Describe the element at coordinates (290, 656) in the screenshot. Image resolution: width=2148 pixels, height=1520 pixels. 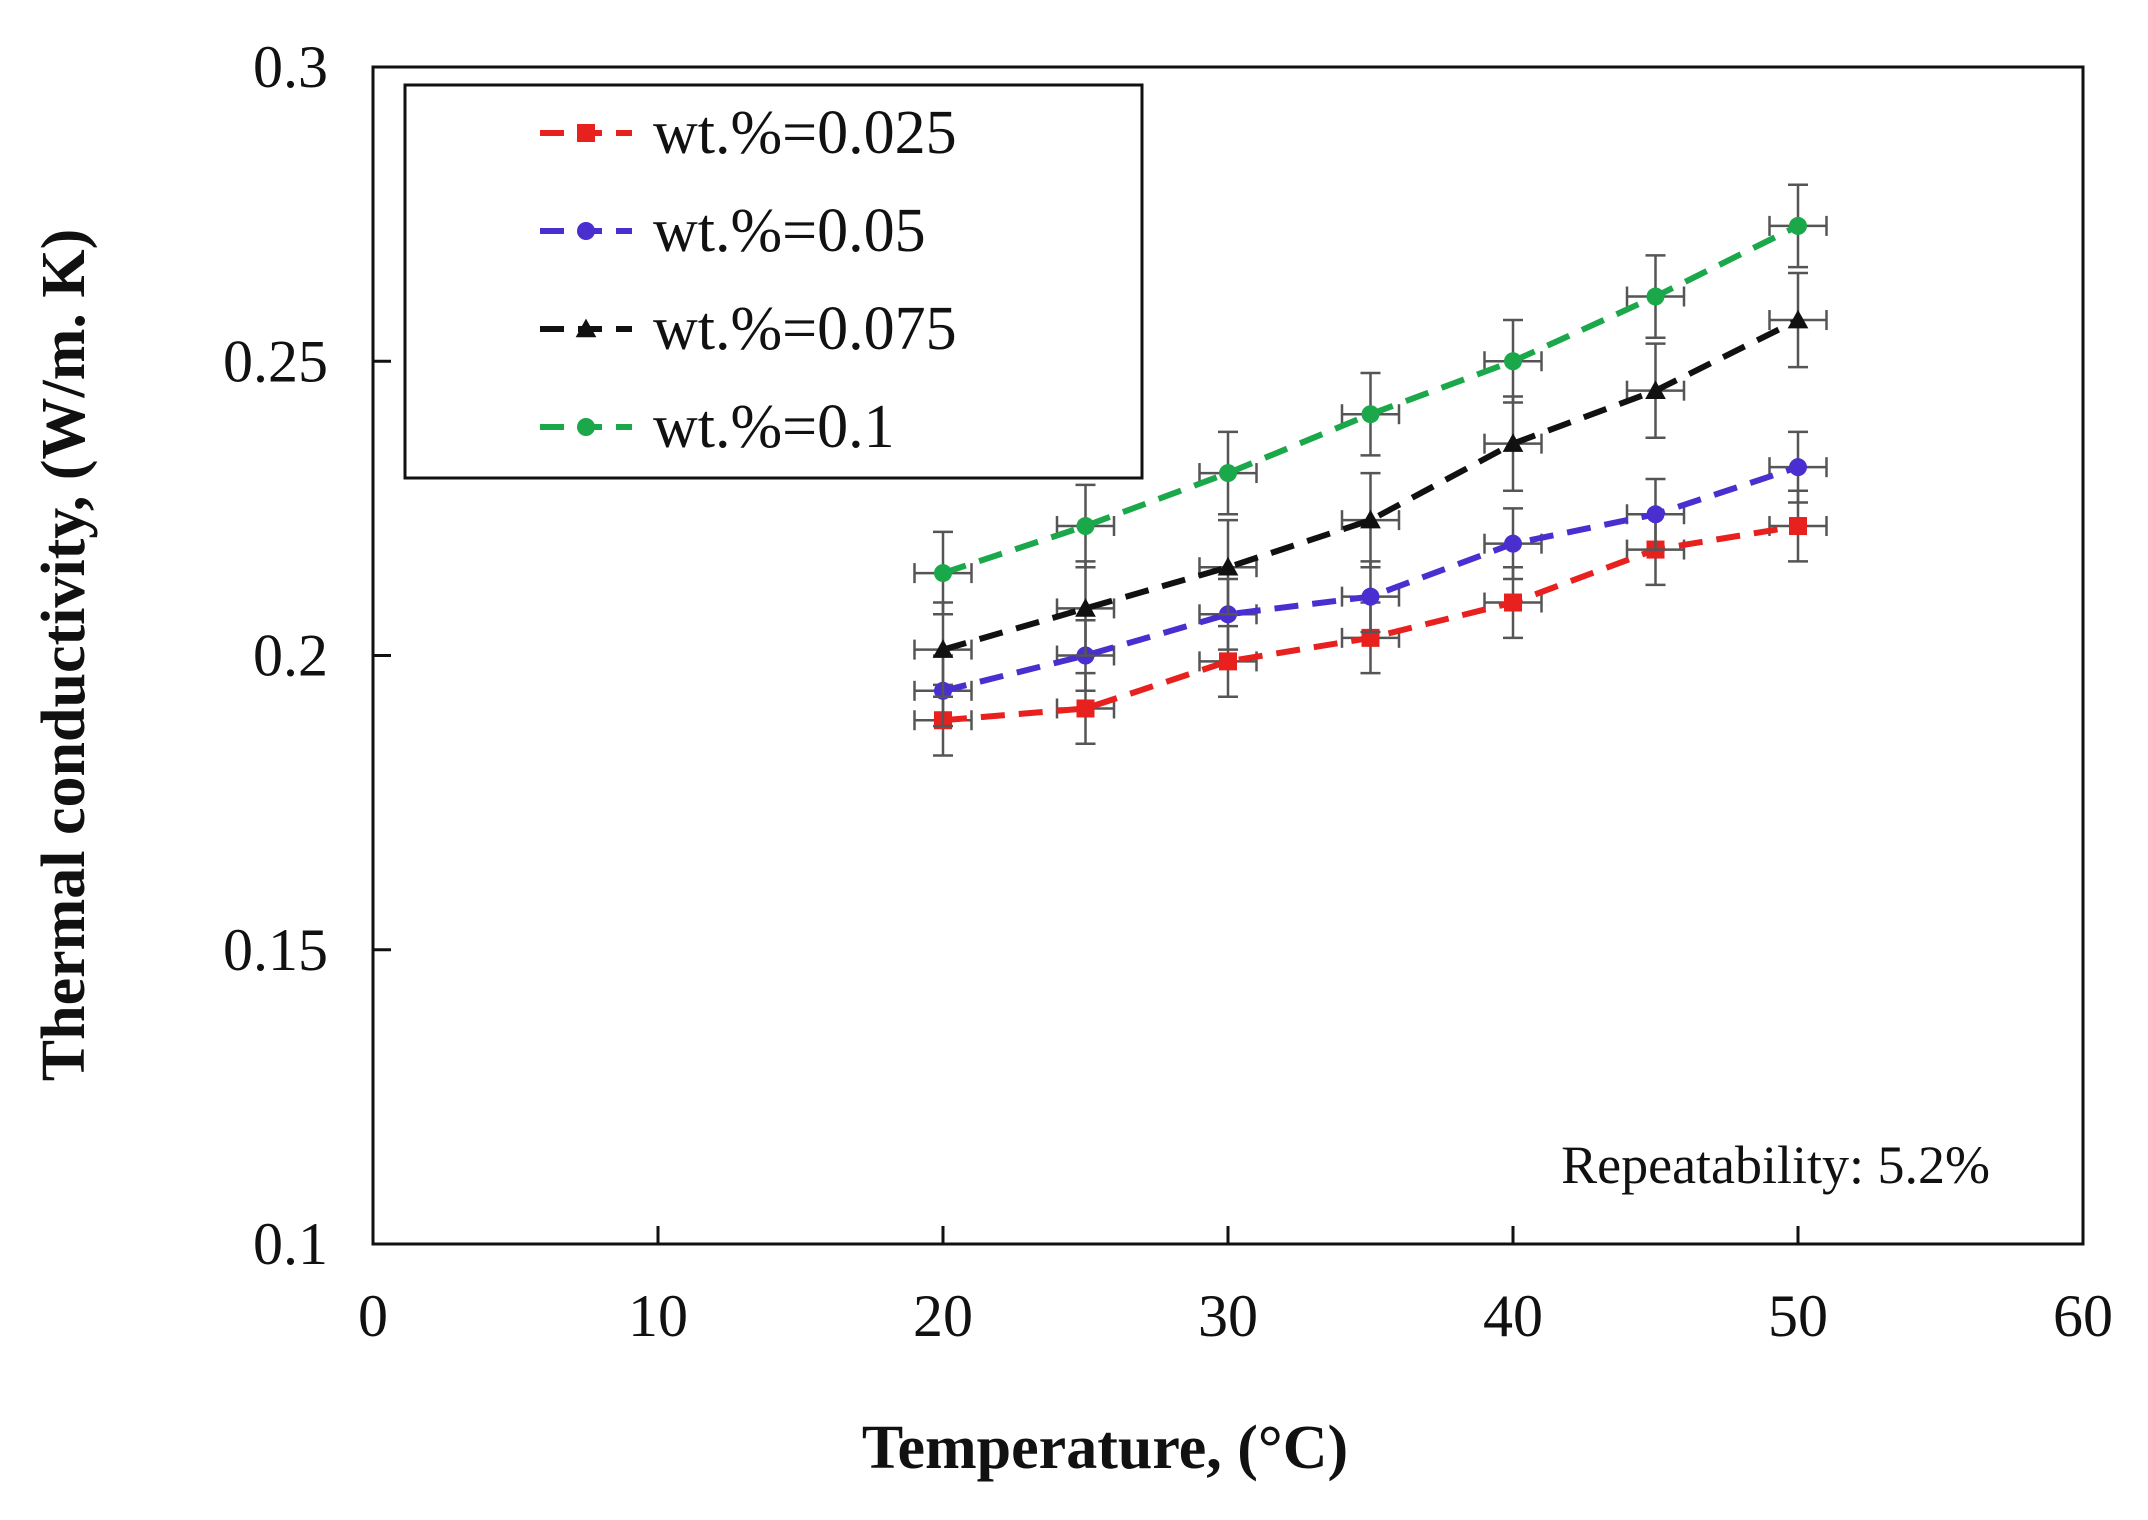
I see `y-tick-label: 0.2` at that location.